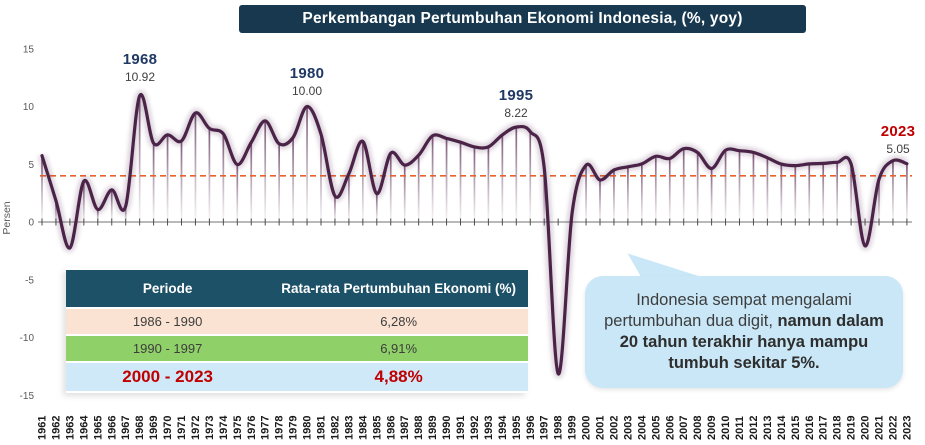 The width and height of the screenshot is (925, 445). What do you see at coordinates (294, 428) in the screenshot?
I see `x-tick-label: 1979` at bounding box center [294, 428].